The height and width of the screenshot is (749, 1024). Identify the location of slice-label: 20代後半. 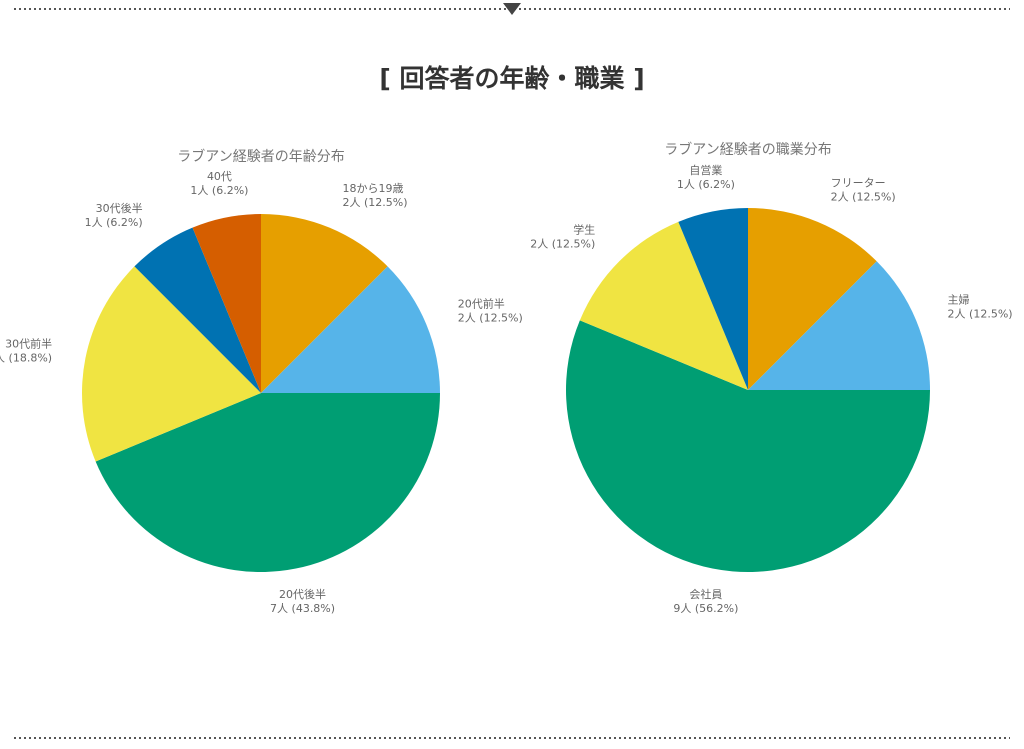
(302, 594).